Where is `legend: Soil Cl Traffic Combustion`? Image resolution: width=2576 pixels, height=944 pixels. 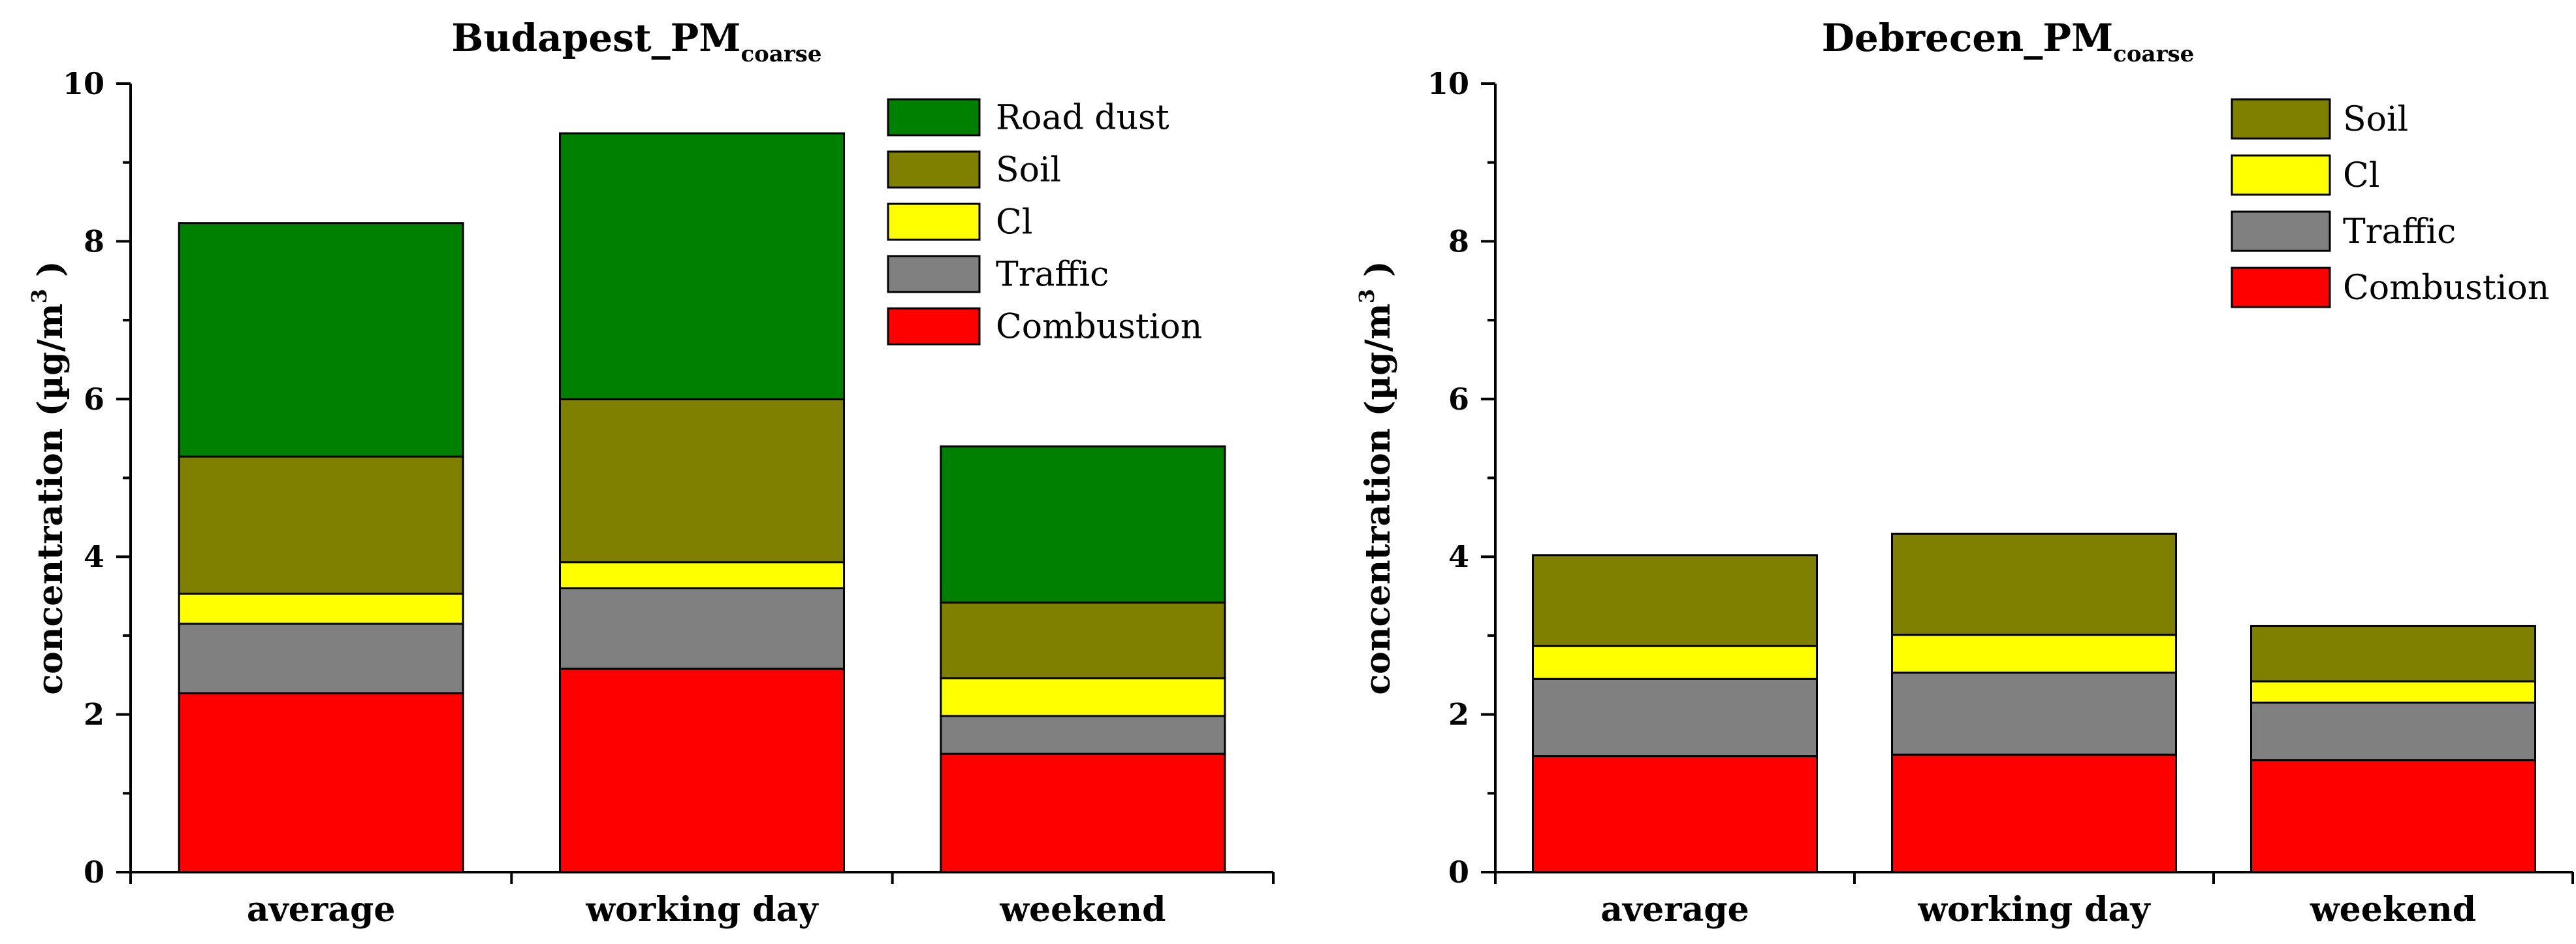 legend: Soil Cl Traffic Combustion is located at coordinates (2390, 203).